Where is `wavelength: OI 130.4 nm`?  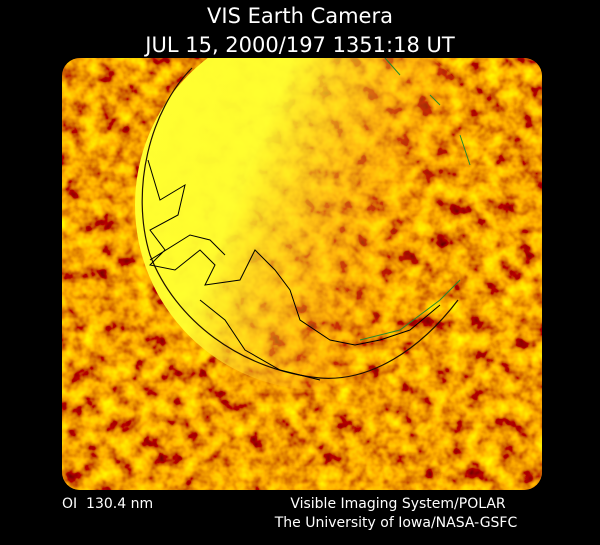 wavelength: OI 130.4 nm is located at coordinates (107, 504).